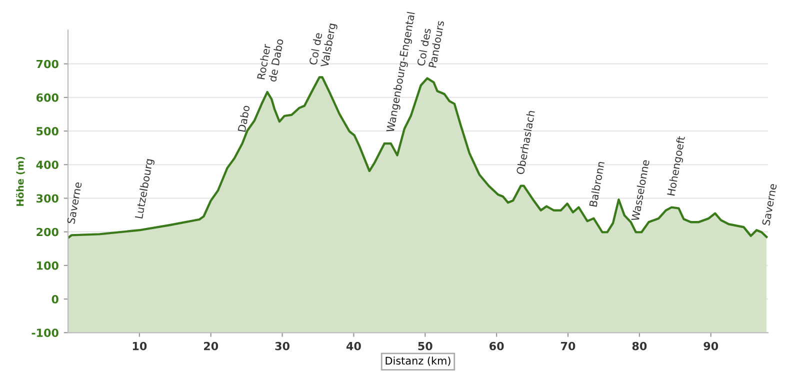  What do you see at coordinates (47, 232) in the screenshot?
I see `y-tick-label: 200` at bounding box center [47, 232].